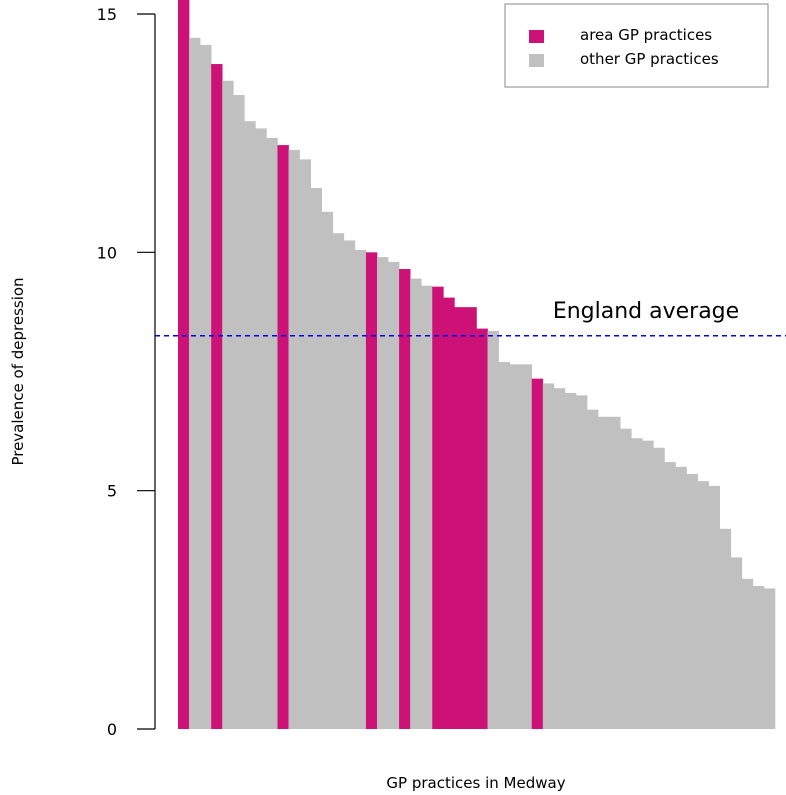 The image size is (786, 795). Describe the element at coordinates (112, 729) in the screenshot. I see `y-tick-label: 0` at that location.